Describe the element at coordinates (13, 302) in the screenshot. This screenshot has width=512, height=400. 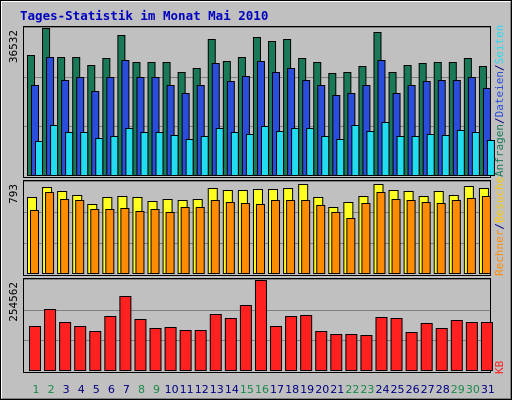
I see `y-tick-label: 254562` at that location.